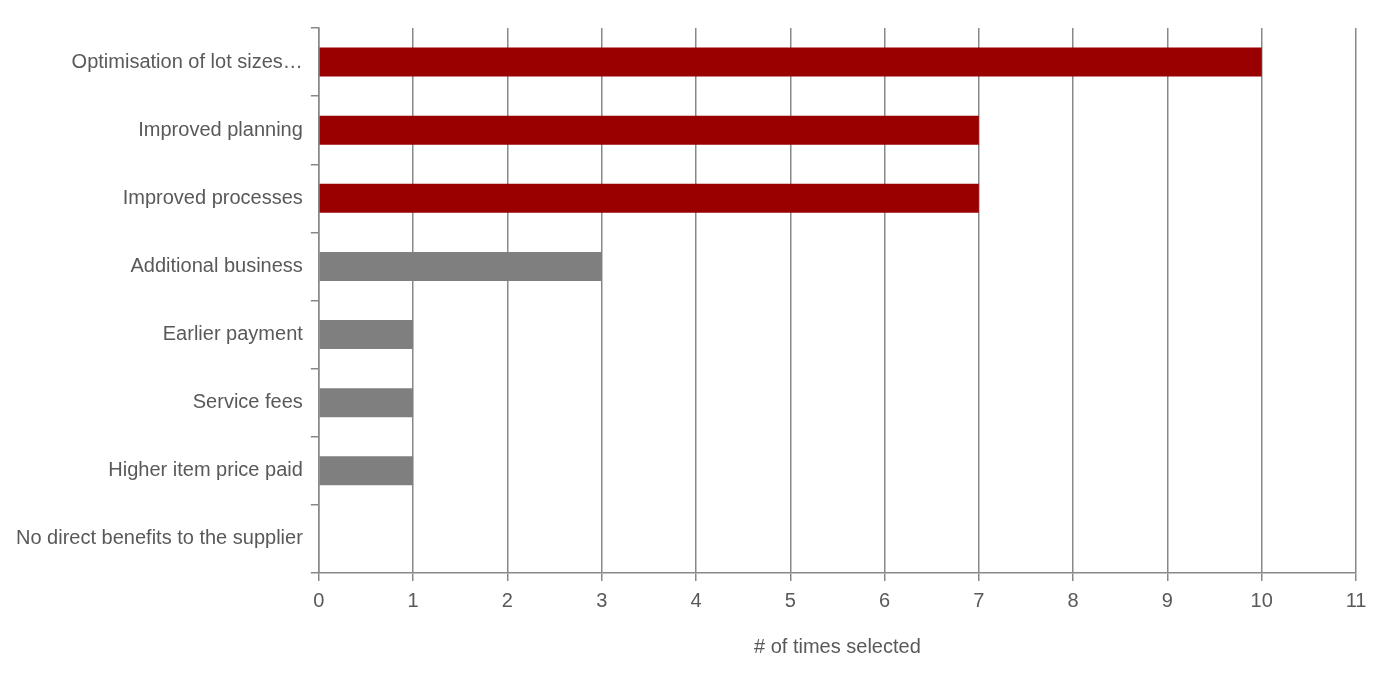 The height and width of the screenshot is (677, 1388). I want to click on x-axis-title: # of times selected, so click(837, 645).